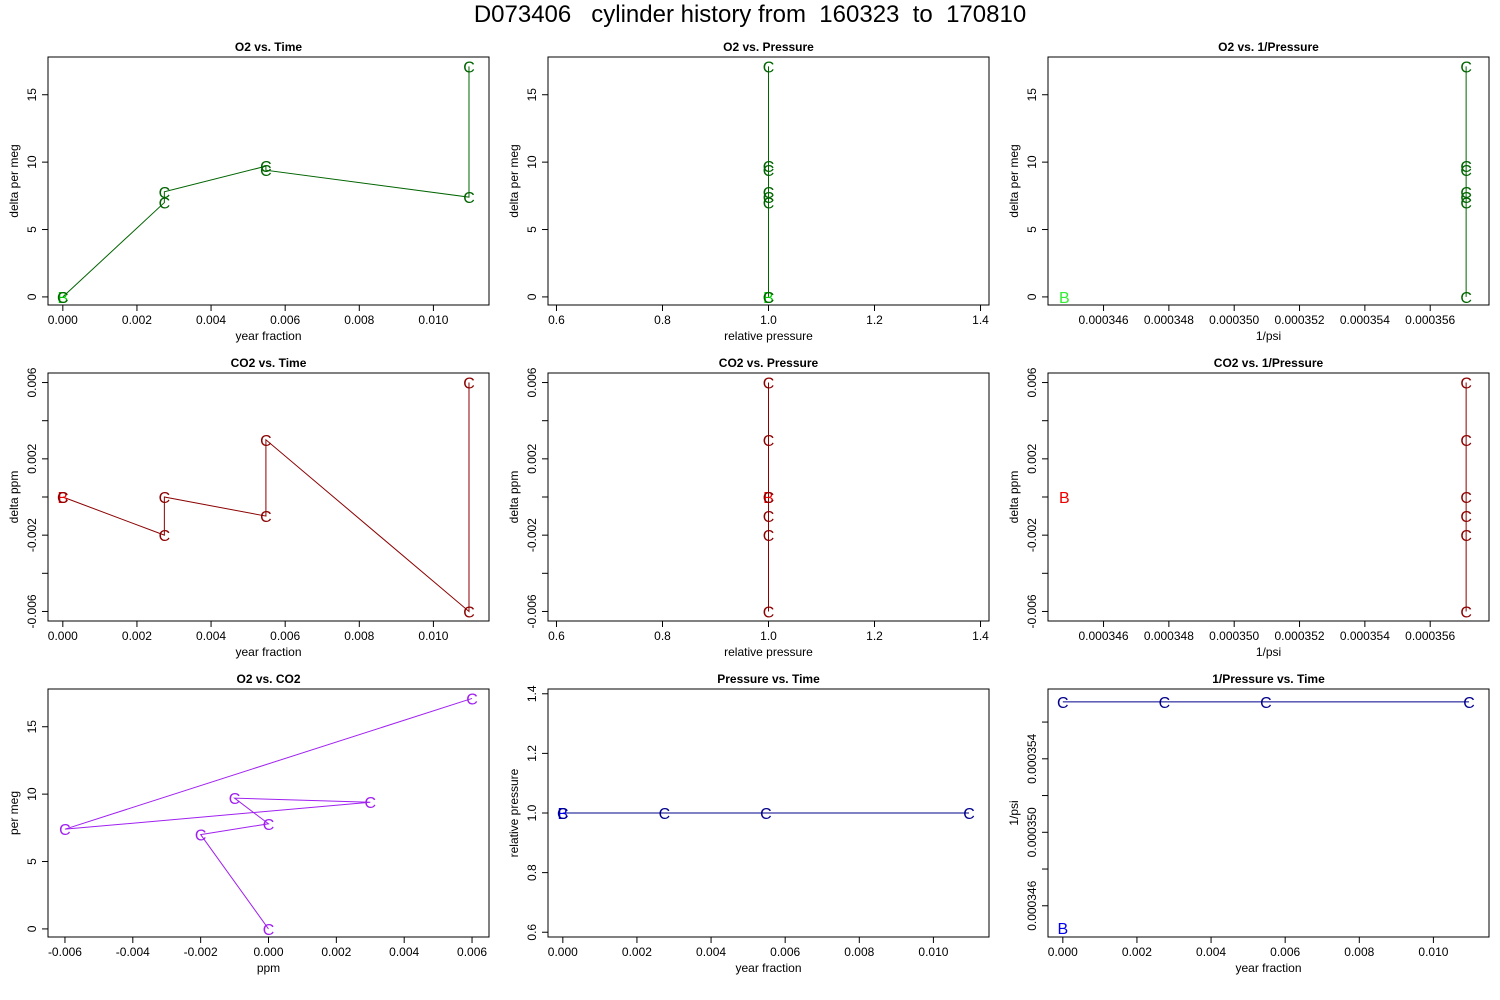  Describe the element at coordinates (769, 363) in the screenshot. I see `chart-title: CO2 vs. Pressure` at that location.